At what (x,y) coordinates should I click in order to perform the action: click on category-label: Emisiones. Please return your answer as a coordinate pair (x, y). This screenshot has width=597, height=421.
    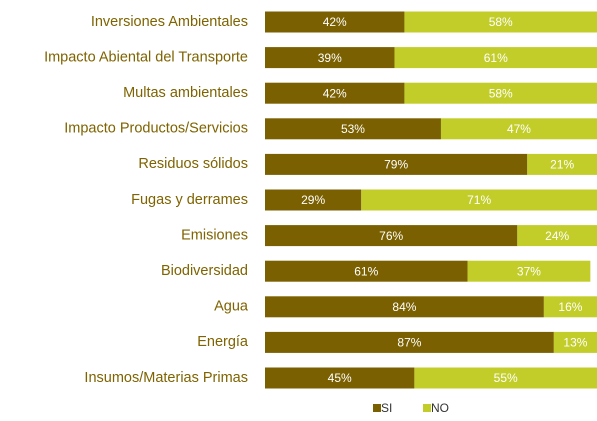
    Looking at the image, I should click on (214, 235).